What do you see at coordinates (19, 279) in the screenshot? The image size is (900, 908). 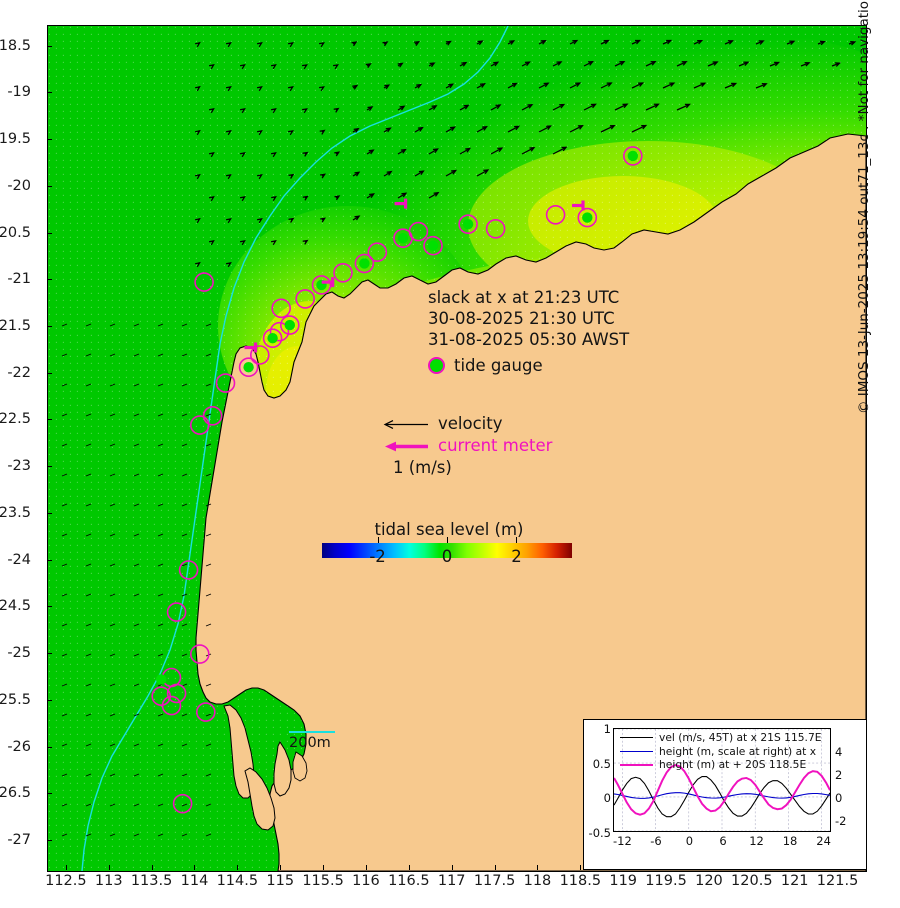 I see `y-tick-label: -21` at bounding box center [19, 279].